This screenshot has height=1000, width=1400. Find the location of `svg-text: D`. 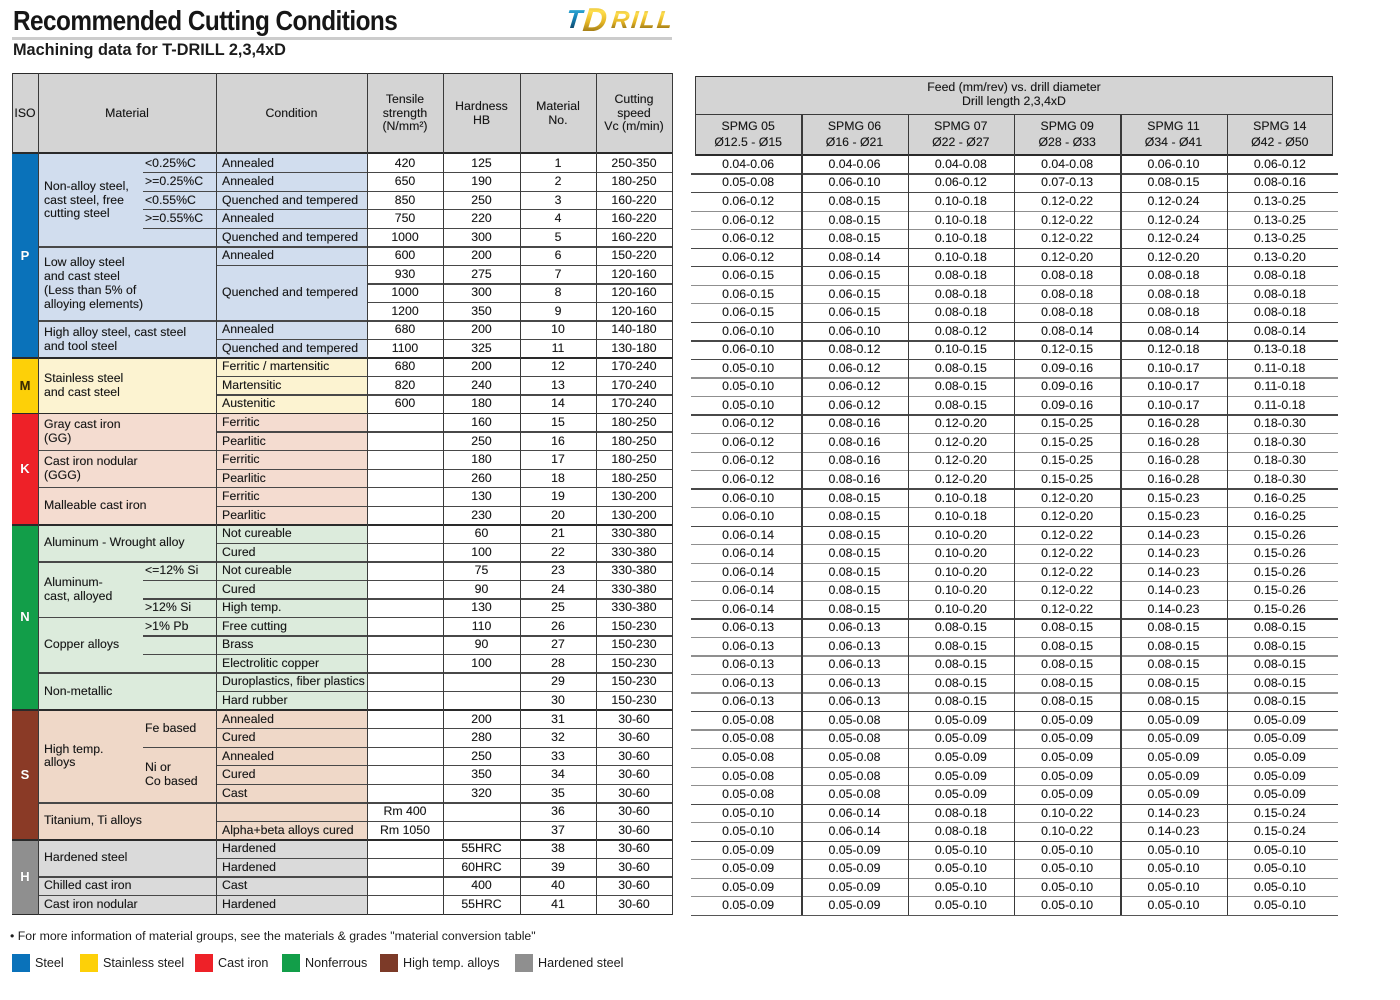

svg-text: D is located at coordinates (595, 19).